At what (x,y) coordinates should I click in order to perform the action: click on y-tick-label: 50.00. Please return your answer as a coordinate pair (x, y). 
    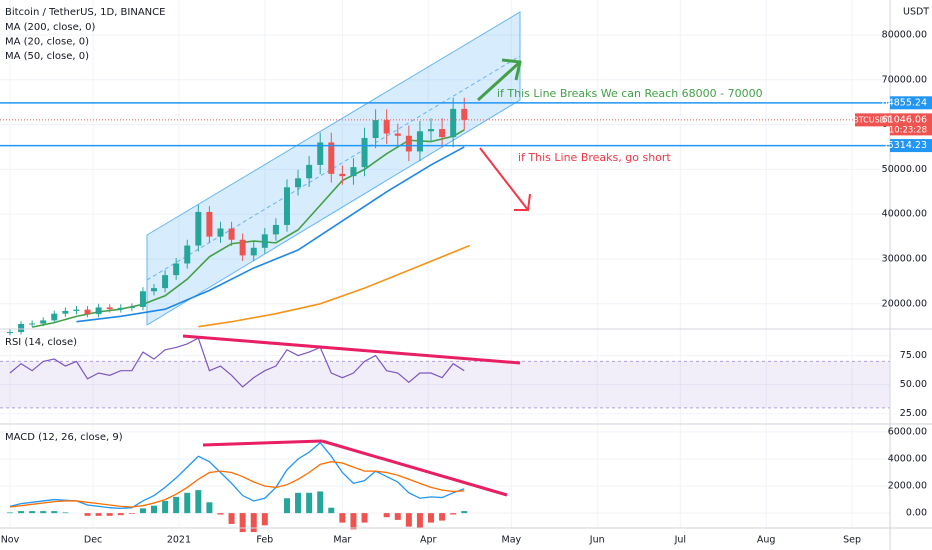
    Looking at the image, I should click on (913, 384).